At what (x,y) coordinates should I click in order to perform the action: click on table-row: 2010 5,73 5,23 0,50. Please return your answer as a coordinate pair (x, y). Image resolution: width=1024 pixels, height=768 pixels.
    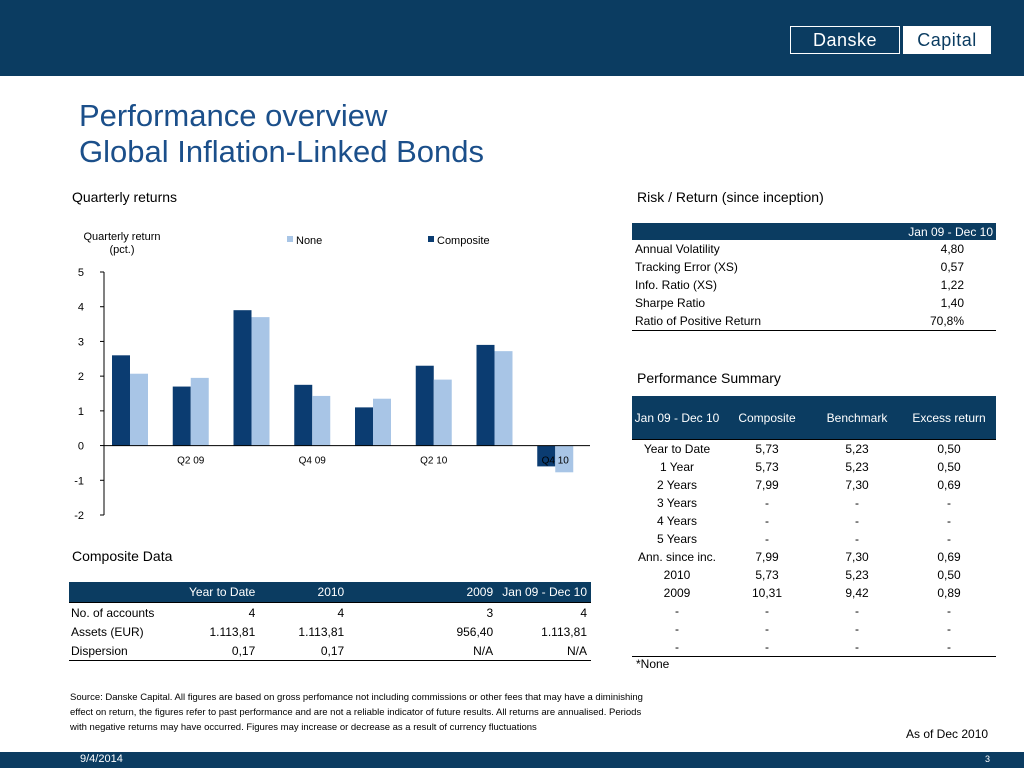
    Looking at the image, I should click on (814, 575).